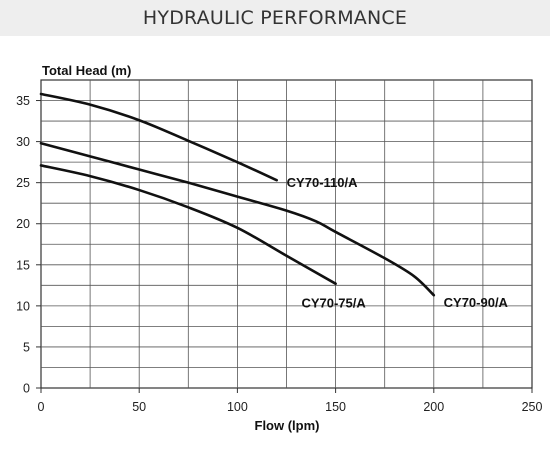  Describe the element at coordinates (23, 306) in the screenshot. I see `y-tick-label: 10` at that location.